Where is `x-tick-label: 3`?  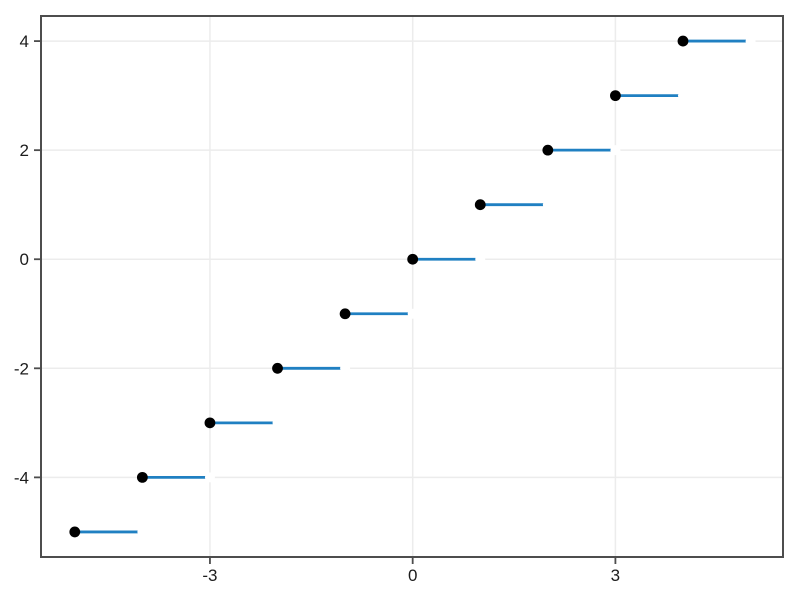 x-tick-label: 3 is located at coordinates (615, 575).